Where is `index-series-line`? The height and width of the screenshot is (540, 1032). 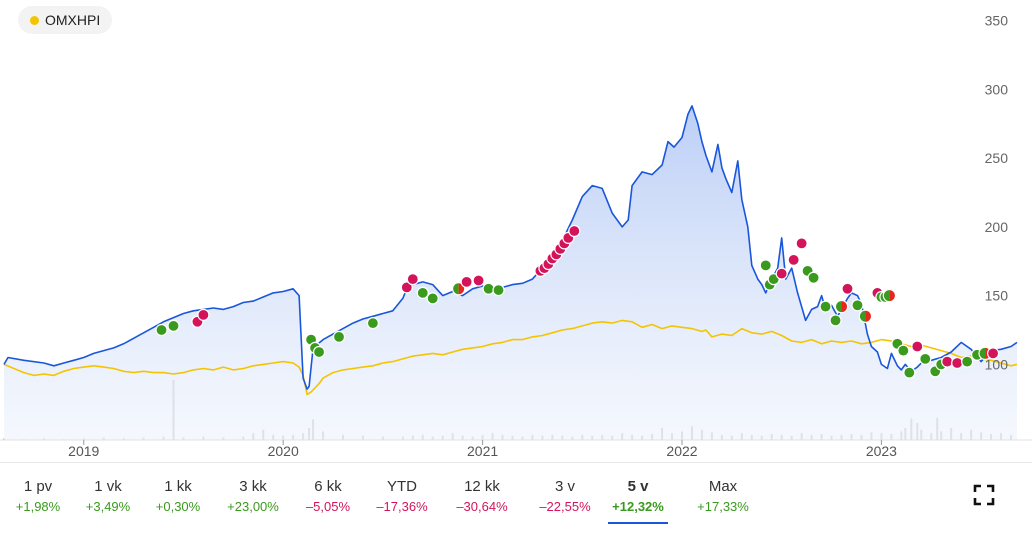
index-series-line is located at coordinates (510, 357).